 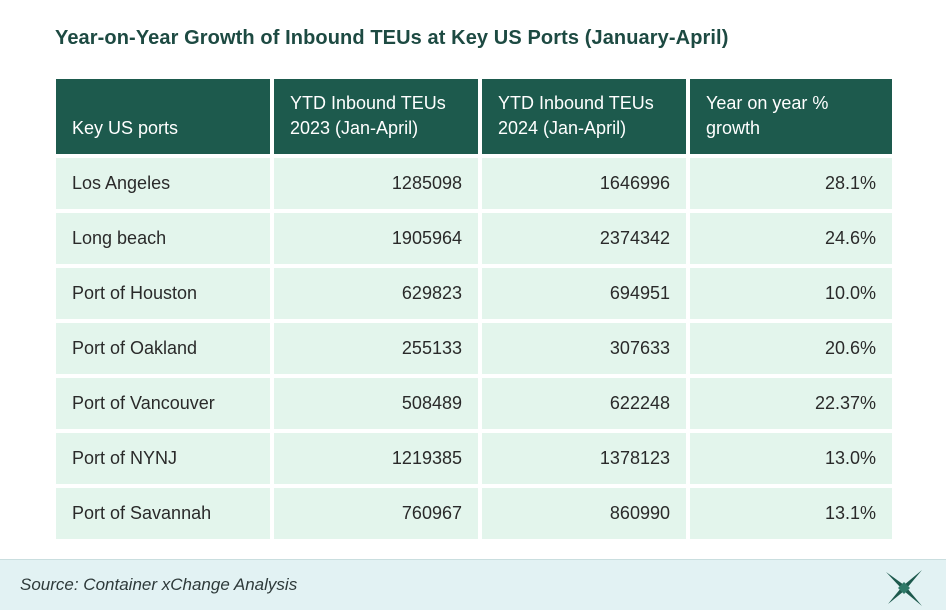 What do you see at coordinates (584, 183) in the screenshot?
I see `cell-ytd-2024: 1646996` at bounding box center [584, 183].